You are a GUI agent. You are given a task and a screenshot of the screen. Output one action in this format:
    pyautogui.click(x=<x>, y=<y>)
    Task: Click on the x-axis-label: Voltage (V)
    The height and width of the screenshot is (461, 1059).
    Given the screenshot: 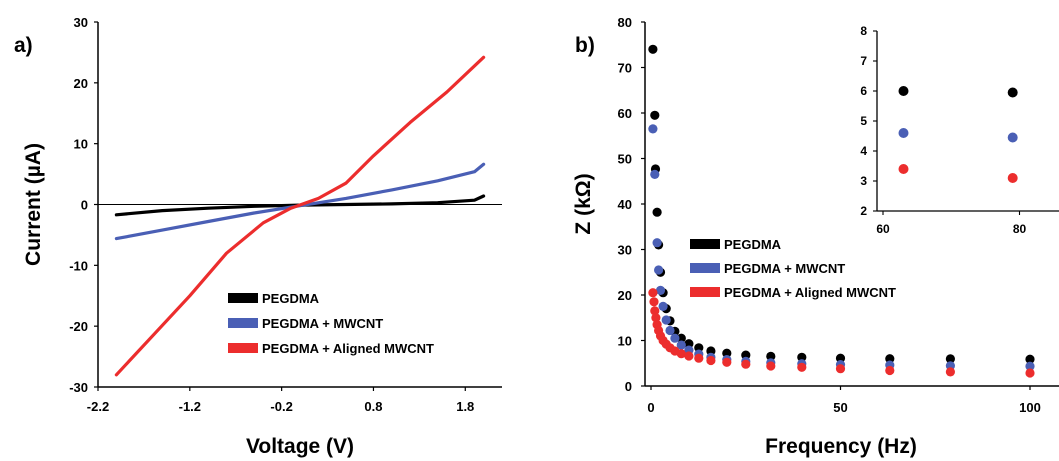 What is the action you would take?
    pyautogui.click(x=300, y=446)
    